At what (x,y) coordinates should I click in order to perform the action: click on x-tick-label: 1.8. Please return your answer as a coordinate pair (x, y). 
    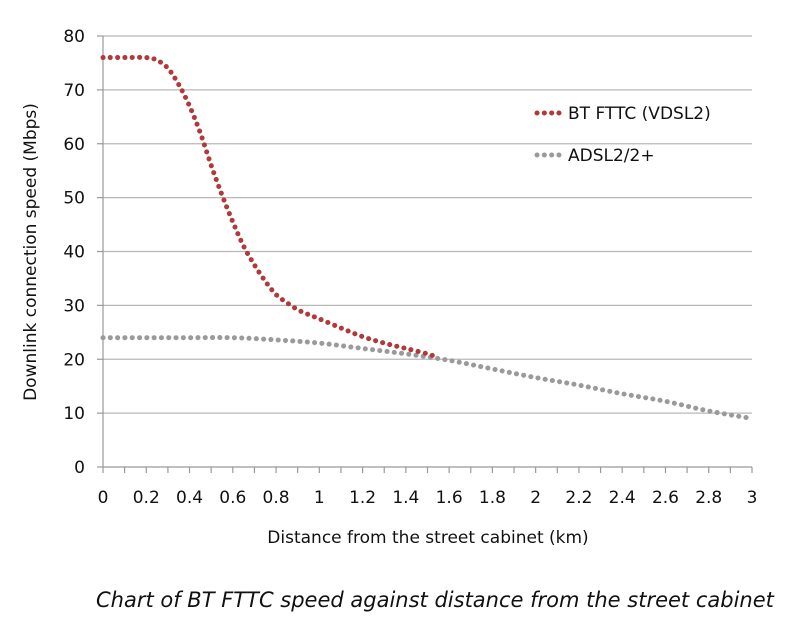
    Looking at the image, I should click on (492, 498).